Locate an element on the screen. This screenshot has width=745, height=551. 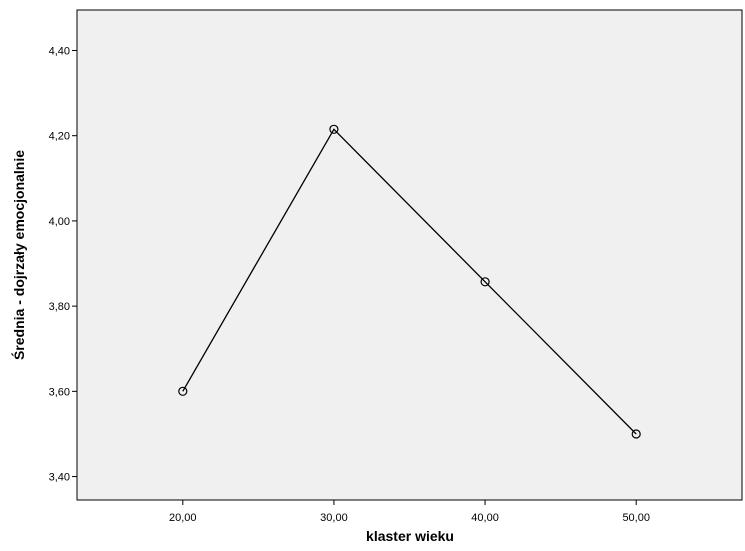
x-tick-label: 50,00 is located at coordinates (636, 518).